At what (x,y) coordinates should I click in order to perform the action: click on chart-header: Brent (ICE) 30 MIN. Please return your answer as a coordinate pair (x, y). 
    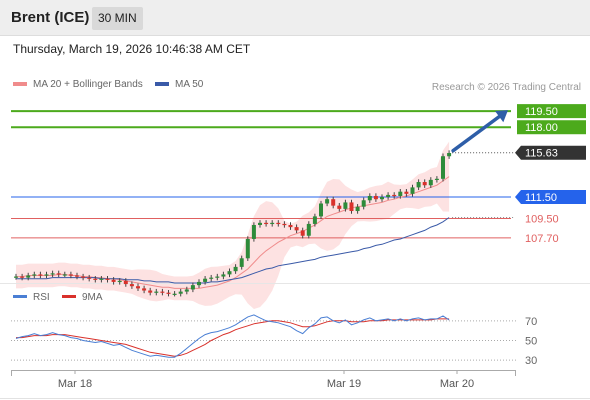
    Looking at the image, I should click on (295, 18).